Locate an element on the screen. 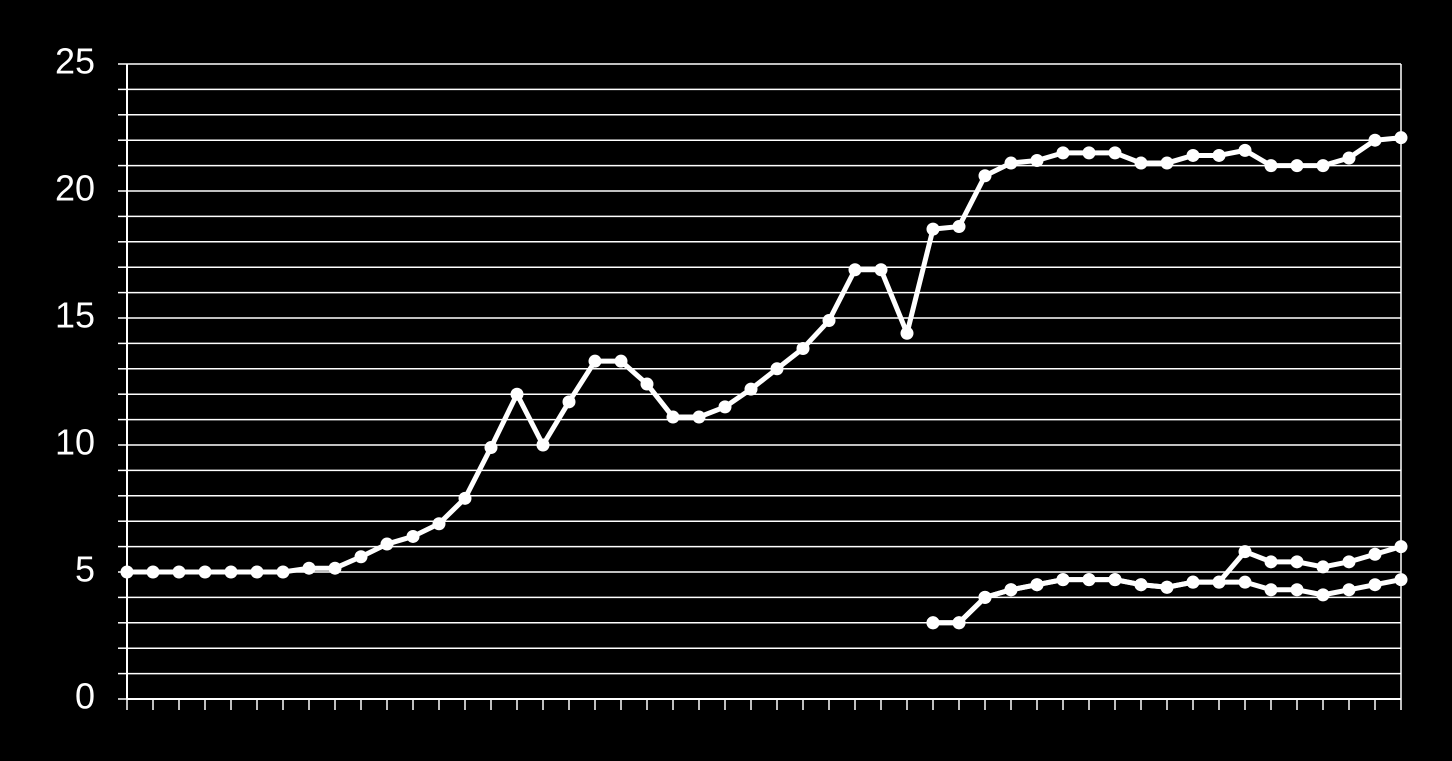 The image size is (1452, 761). y-tick-label: 20 is located at coordinates (75, 188).